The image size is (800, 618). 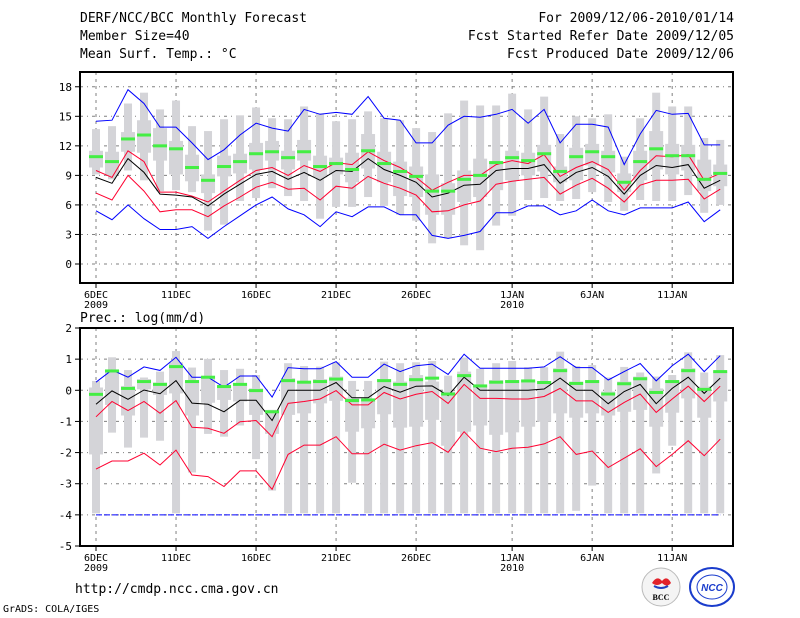 I want to click on x-year-label: 2009, so click(x=96, y=305).